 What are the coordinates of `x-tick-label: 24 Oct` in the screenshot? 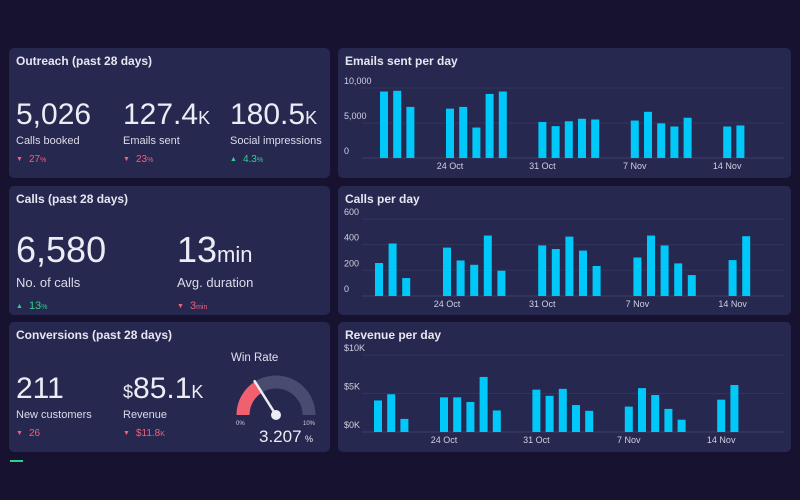 It's located at (447, 304).